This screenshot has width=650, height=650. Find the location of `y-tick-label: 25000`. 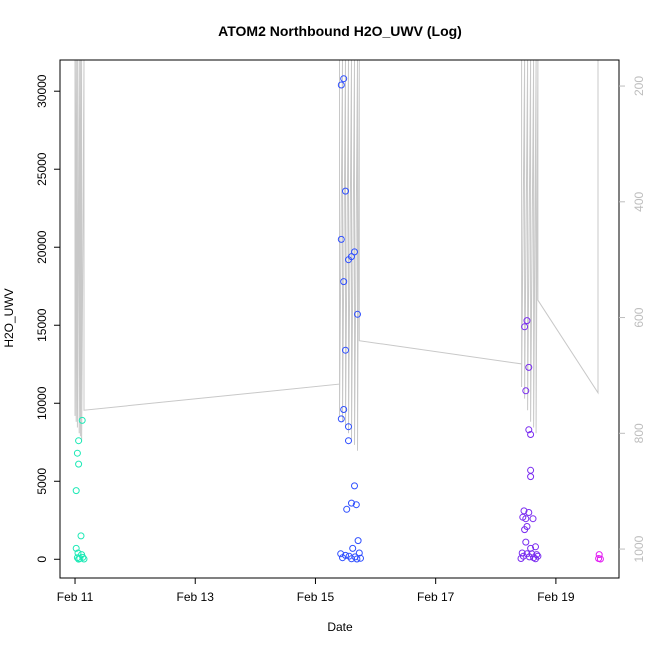

y-tick-label: 25000 is located at coordinates (42, 169).